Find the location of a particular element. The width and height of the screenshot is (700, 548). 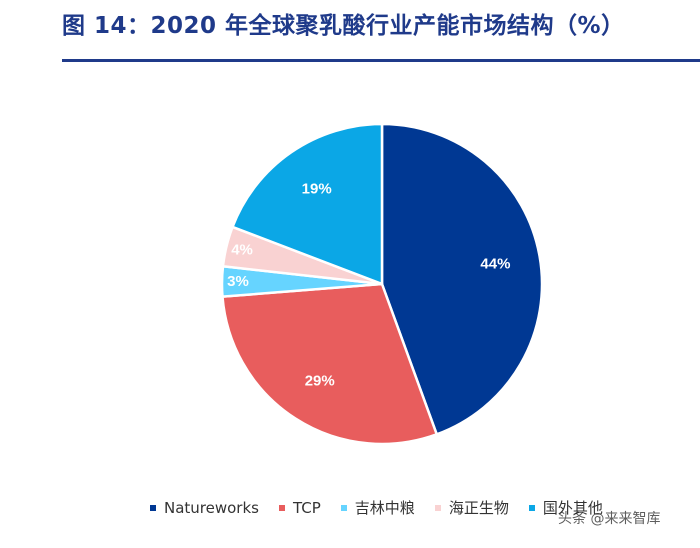

pie-slice-tcp is located at coordinates (329, 364).